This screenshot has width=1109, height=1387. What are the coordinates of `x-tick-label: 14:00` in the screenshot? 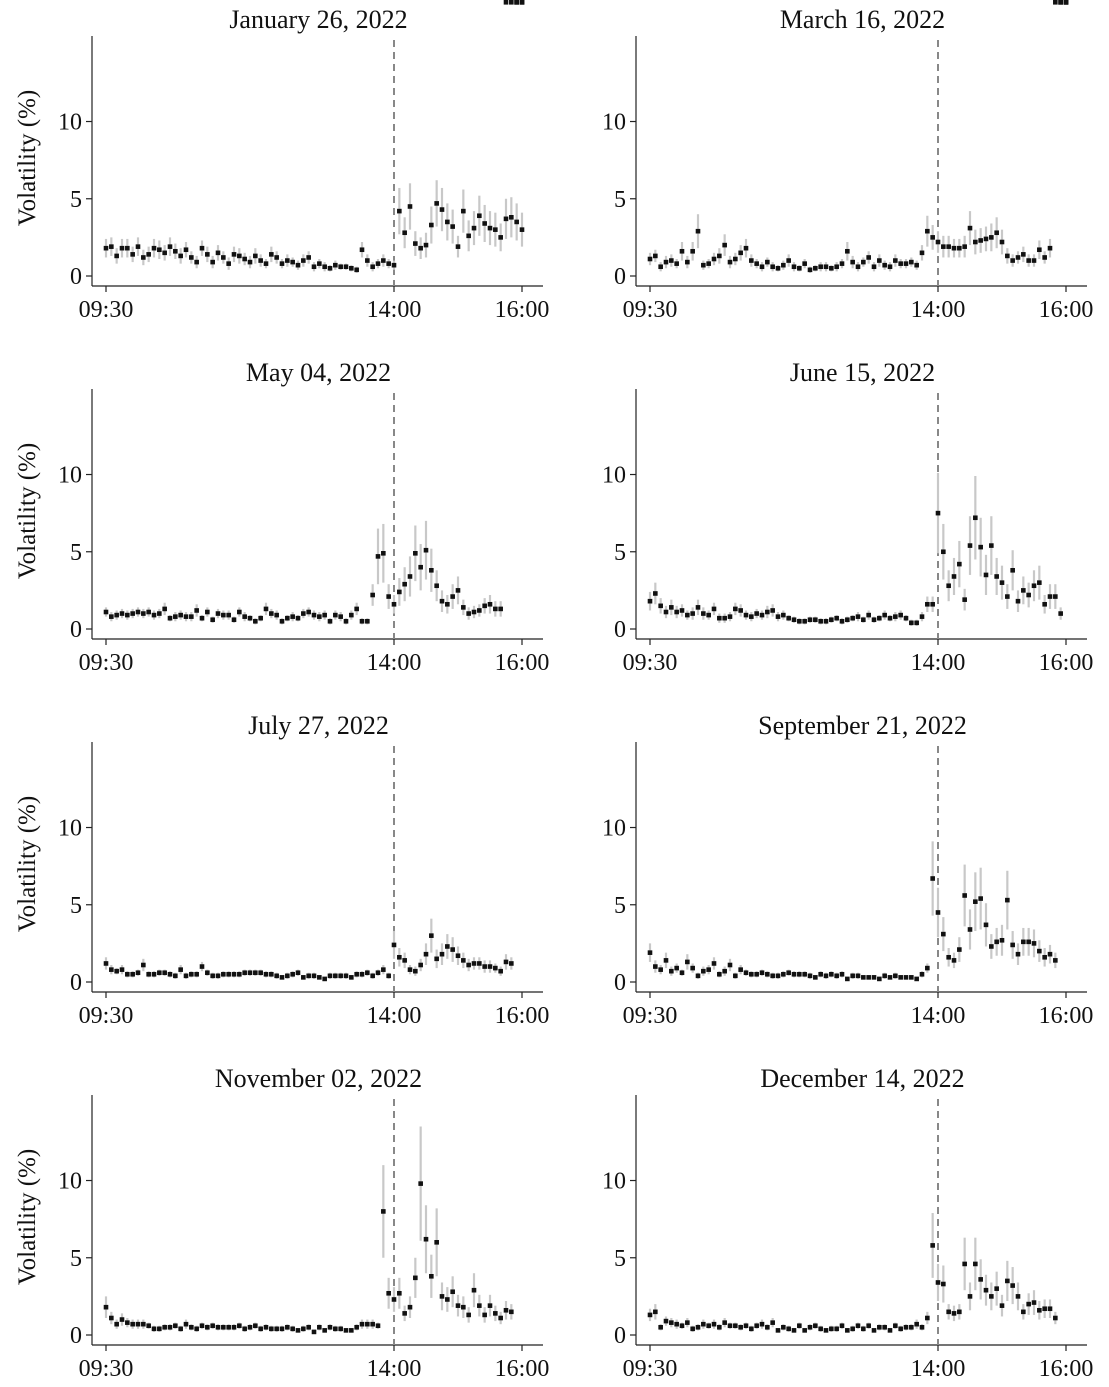 It's located at (394, 1016).